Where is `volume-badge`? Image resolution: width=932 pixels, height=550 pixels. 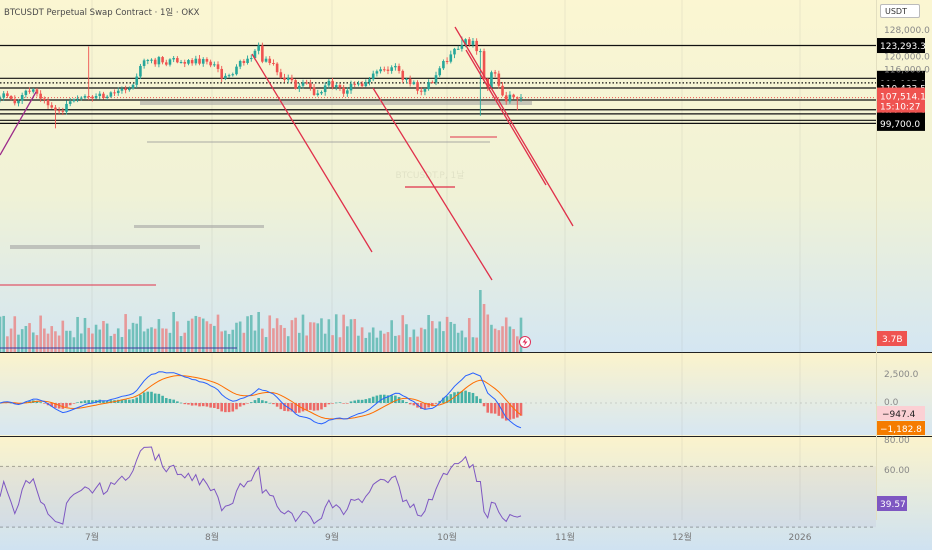 volume-badge is located at coordinates (892, 338).